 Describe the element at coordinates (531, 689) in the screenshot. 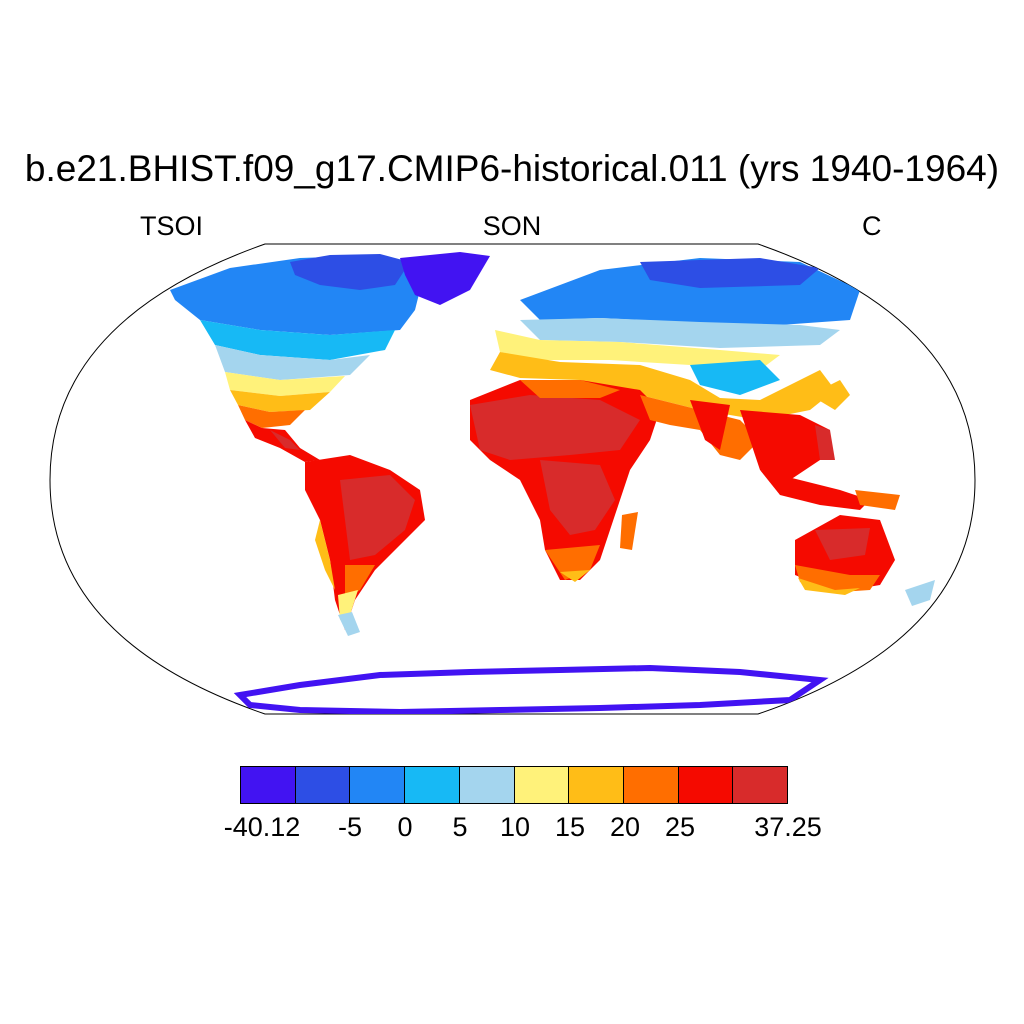

I see `antarctica-region` at that location.